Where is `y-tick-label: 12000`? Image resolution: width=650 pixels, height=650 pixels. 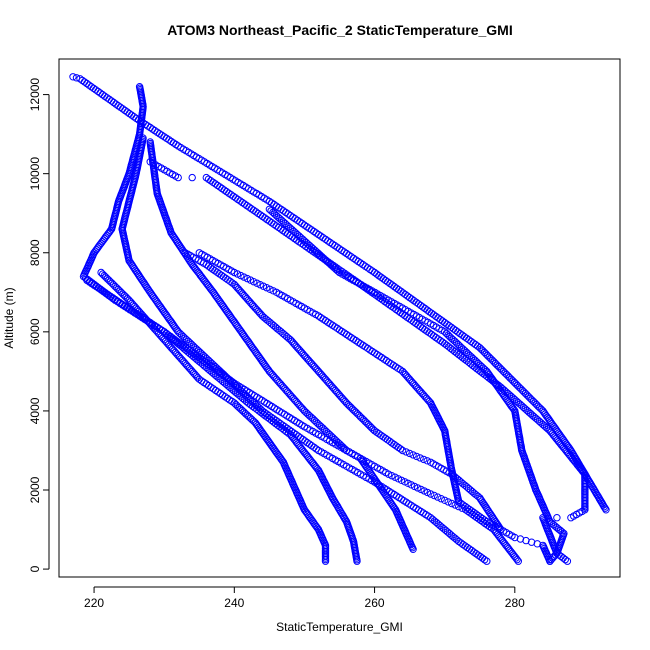 y-tick-label: 12000 is located at coordinates (35, 95).